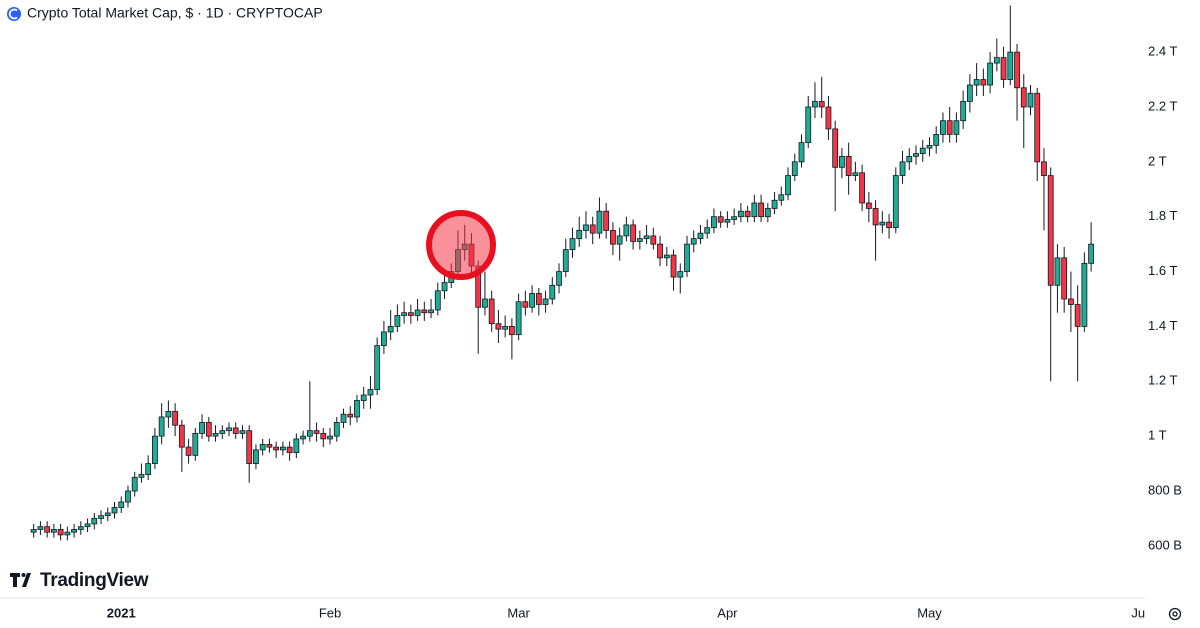 This screenshot has height=628, width=1200. Describe the element at coordinates (1162, 215) in the screenshot. I see `y-tick-label: 1.8 T` at that location.